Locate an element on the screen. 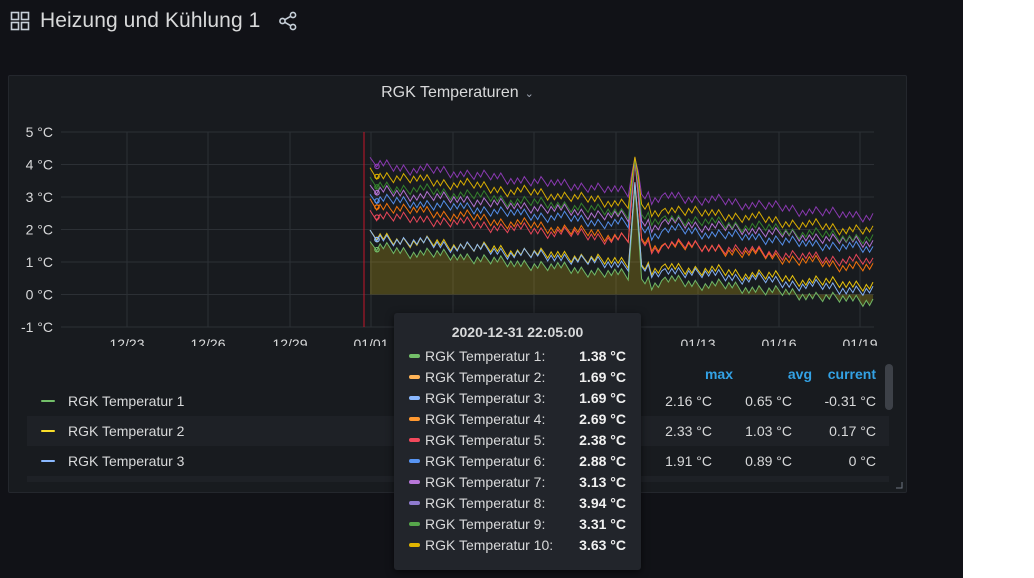 This screenshot has height=578, width=1034. tooltip-series-value: 2.69 °C is located at coordinates (602, 419).